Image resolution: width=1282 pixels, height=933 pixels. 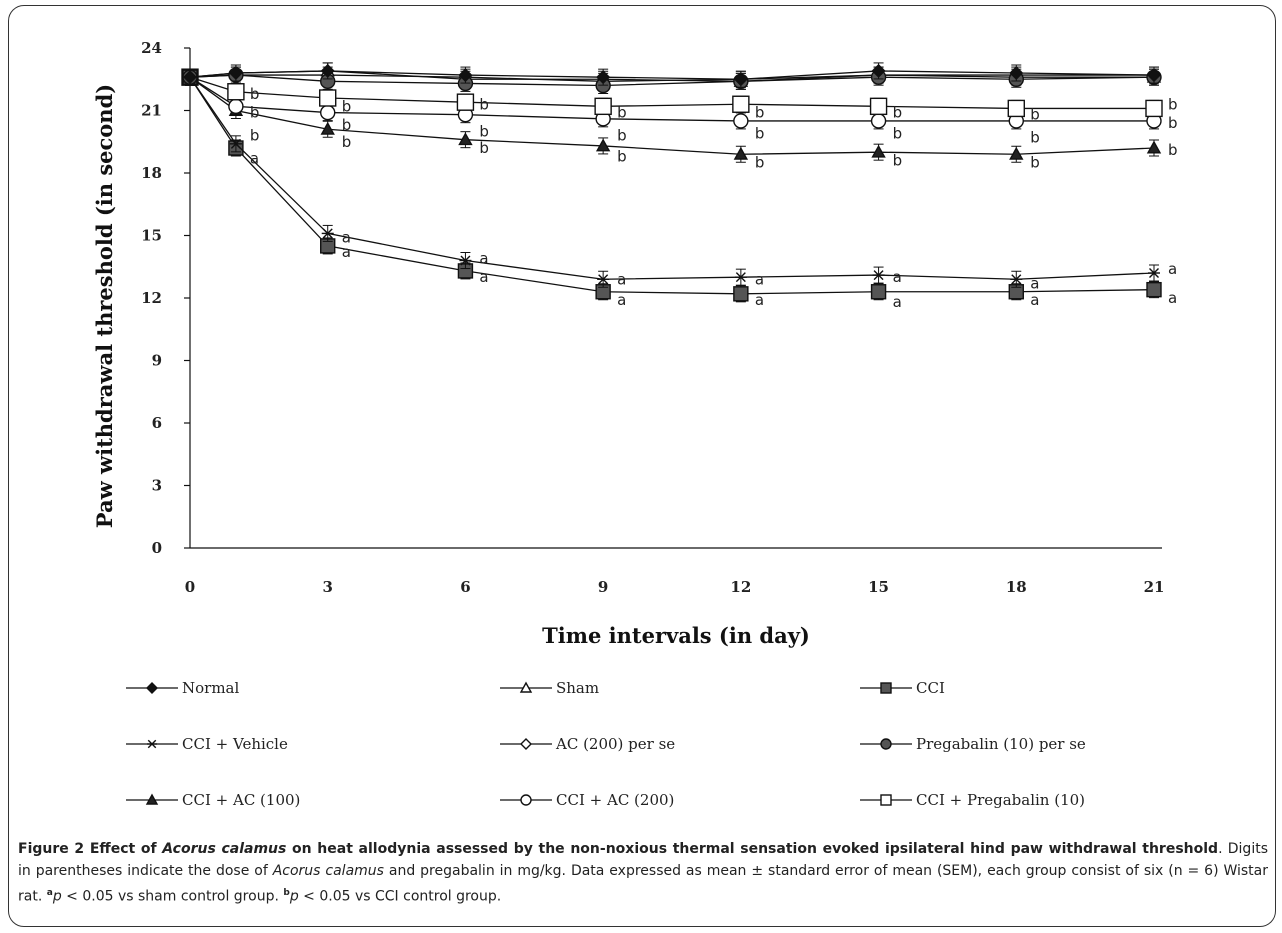 What do you see at coordinates (151, 298) in the screenshot?
I see `y-tick-label: 12` at bounding box center [151, 298].